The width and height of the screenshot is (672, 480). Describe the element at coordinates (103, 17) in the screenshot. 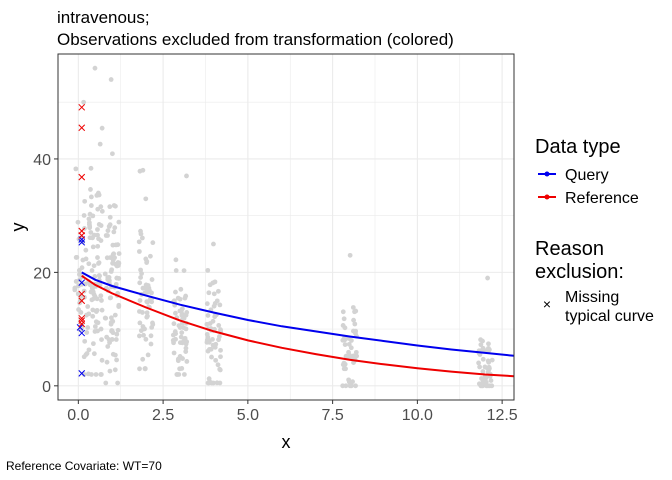

I see `chart-title-line-1: intravenous;` at that location.